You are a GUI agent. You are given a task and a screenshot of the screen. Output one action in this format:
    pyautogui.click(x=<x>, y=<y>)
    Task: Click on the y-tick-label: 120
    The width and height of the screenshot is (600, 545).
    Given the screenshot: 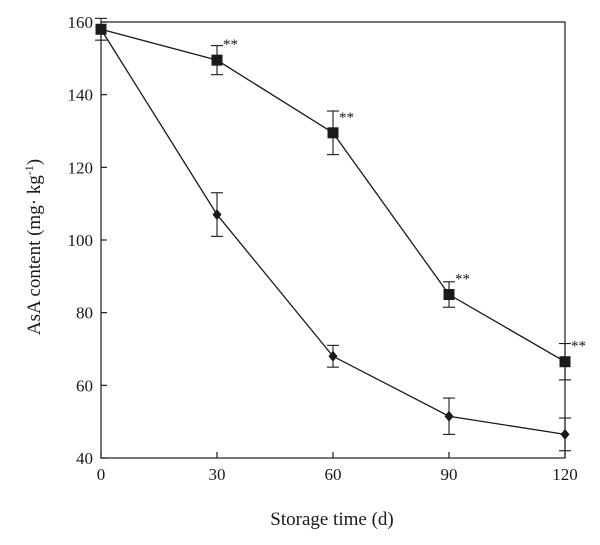 What is the action you would take?
    pyautogui.click(x=81, y=167)
    